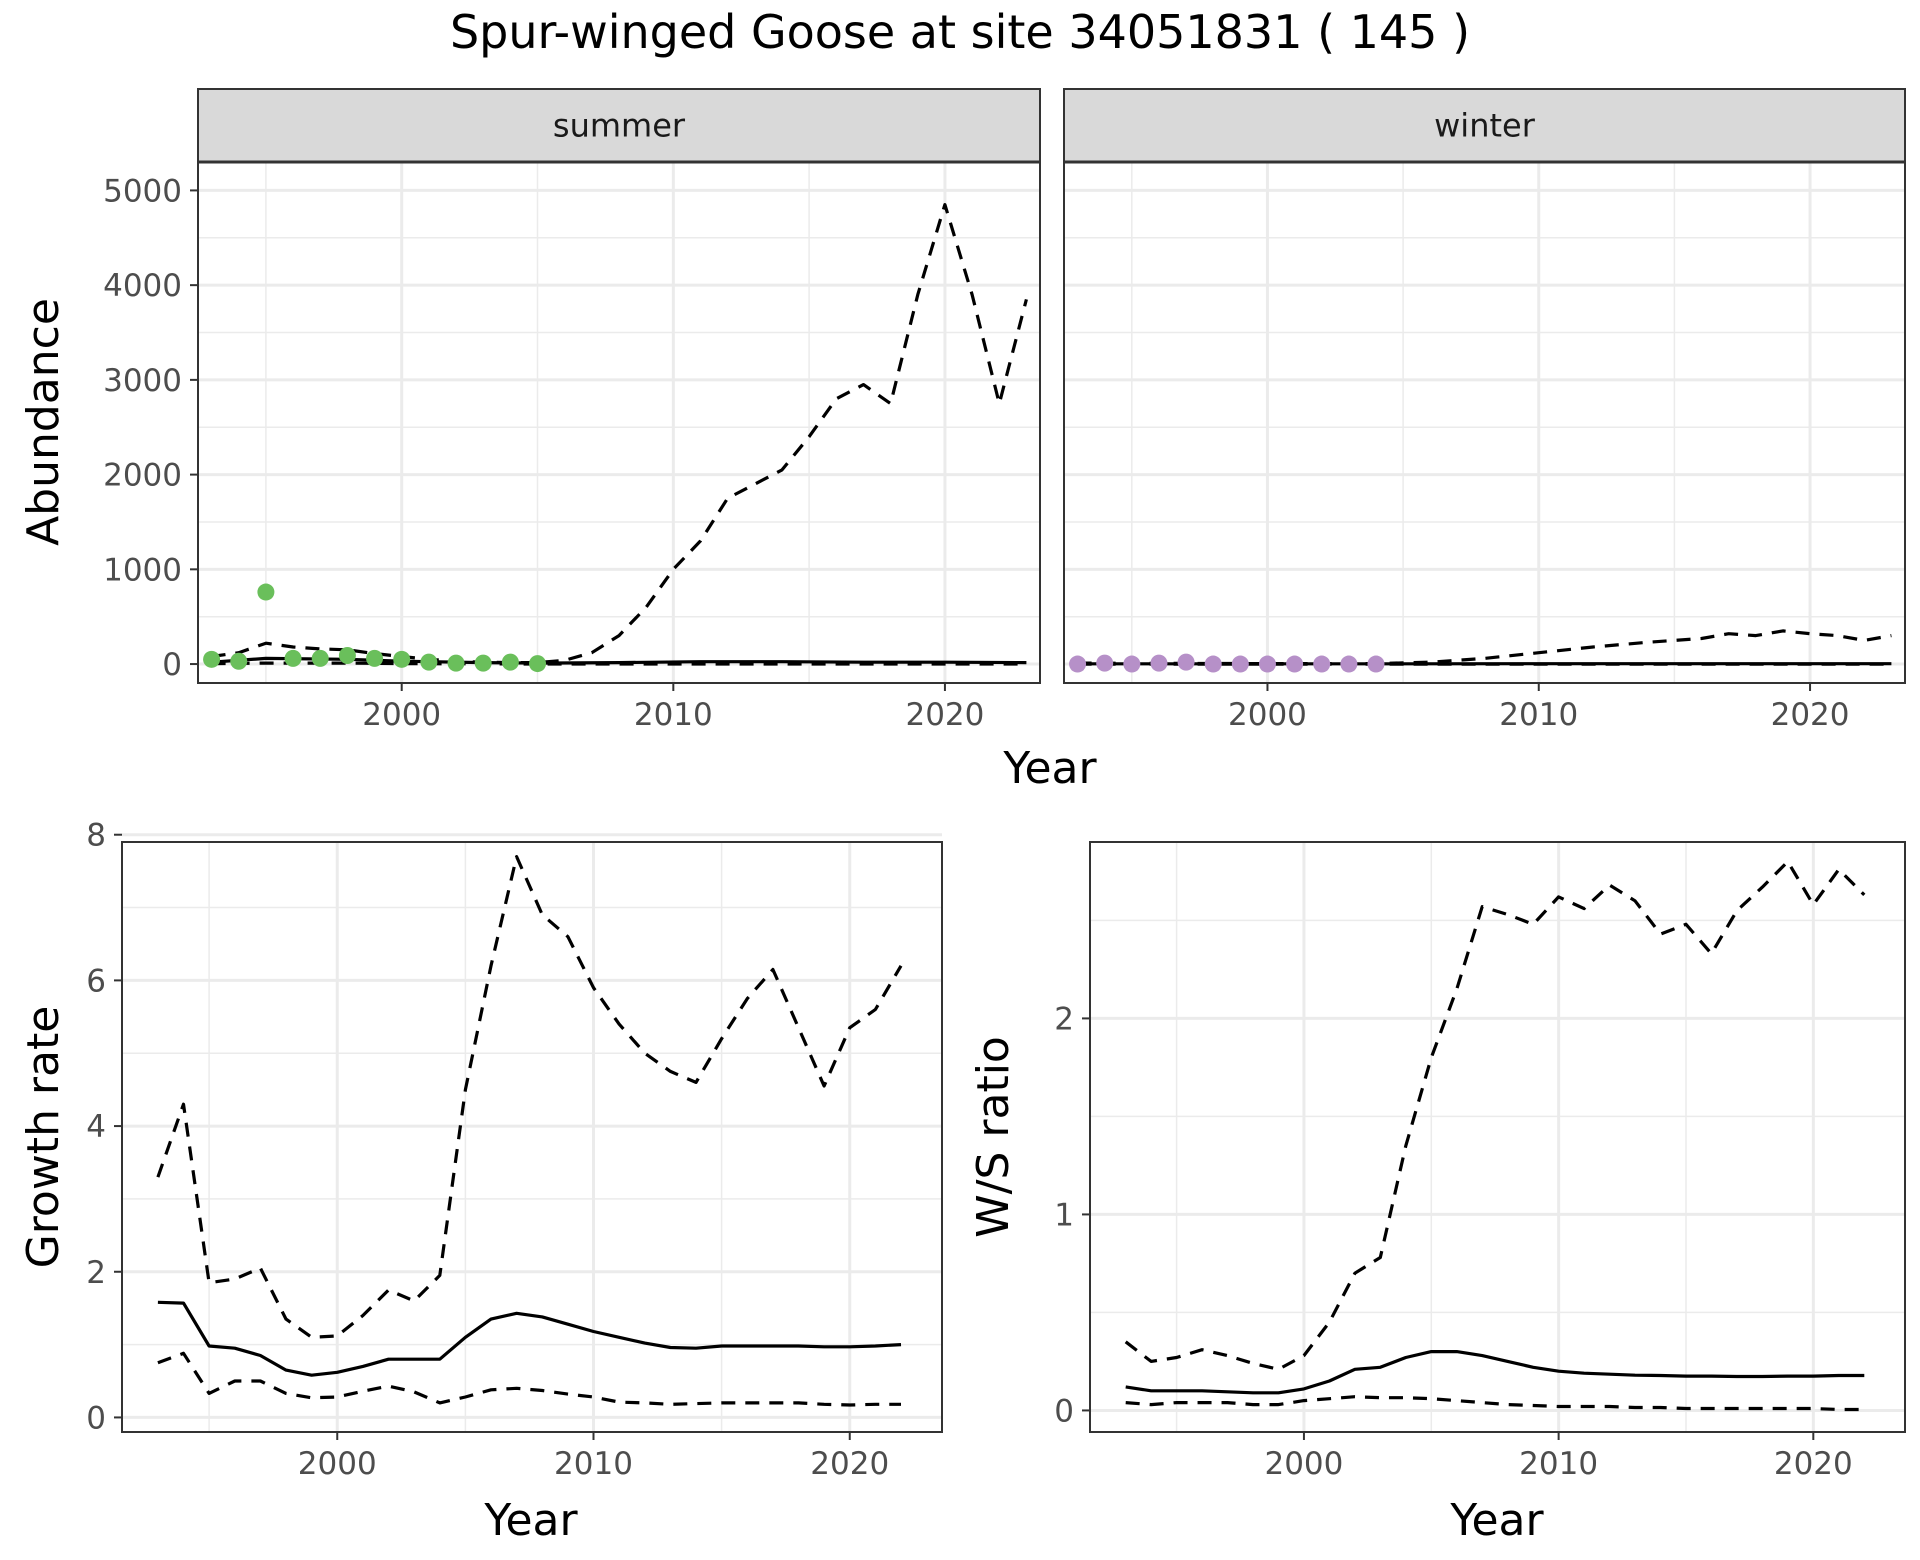  What do you see at coordinates (993, 1137) in the screenshot?
I see `y-axis-title: W/S ratio` at bounding box center [993, 1137].